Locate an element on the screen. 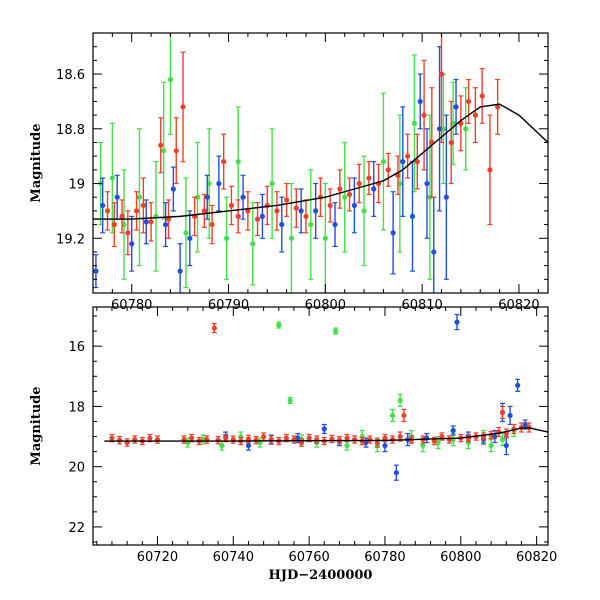 Image resolution: width=600 pixels, height=600 pixels. x-tick-label: 60810 is located at coordinates (421, 305).